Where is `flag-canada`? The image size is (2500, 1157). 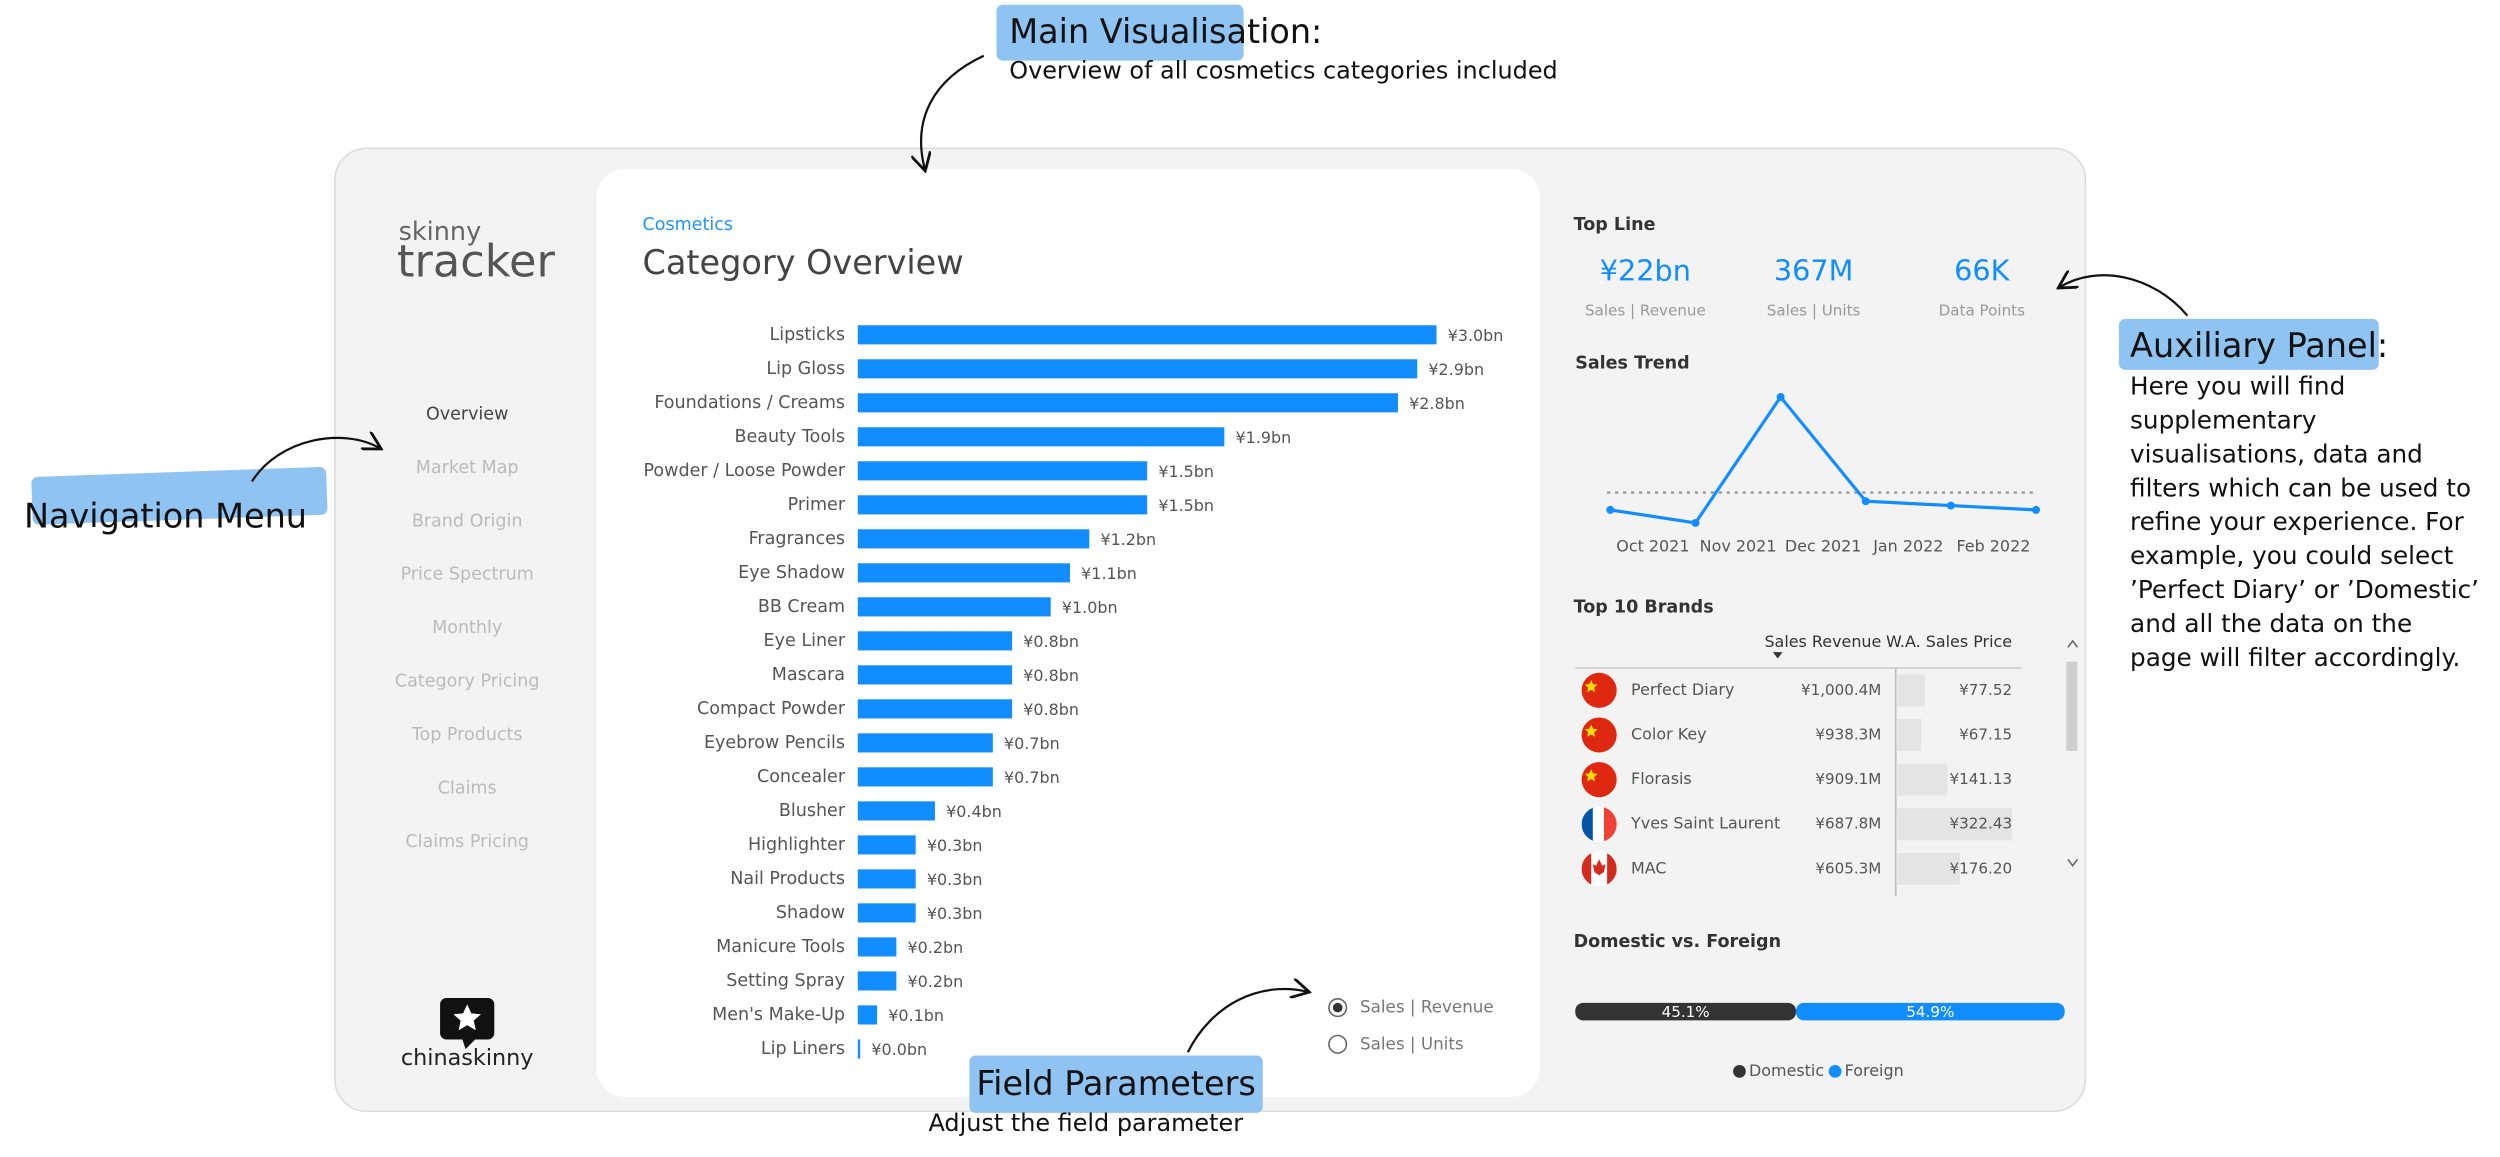 flag-canada is located at coordinates (1599, 869).